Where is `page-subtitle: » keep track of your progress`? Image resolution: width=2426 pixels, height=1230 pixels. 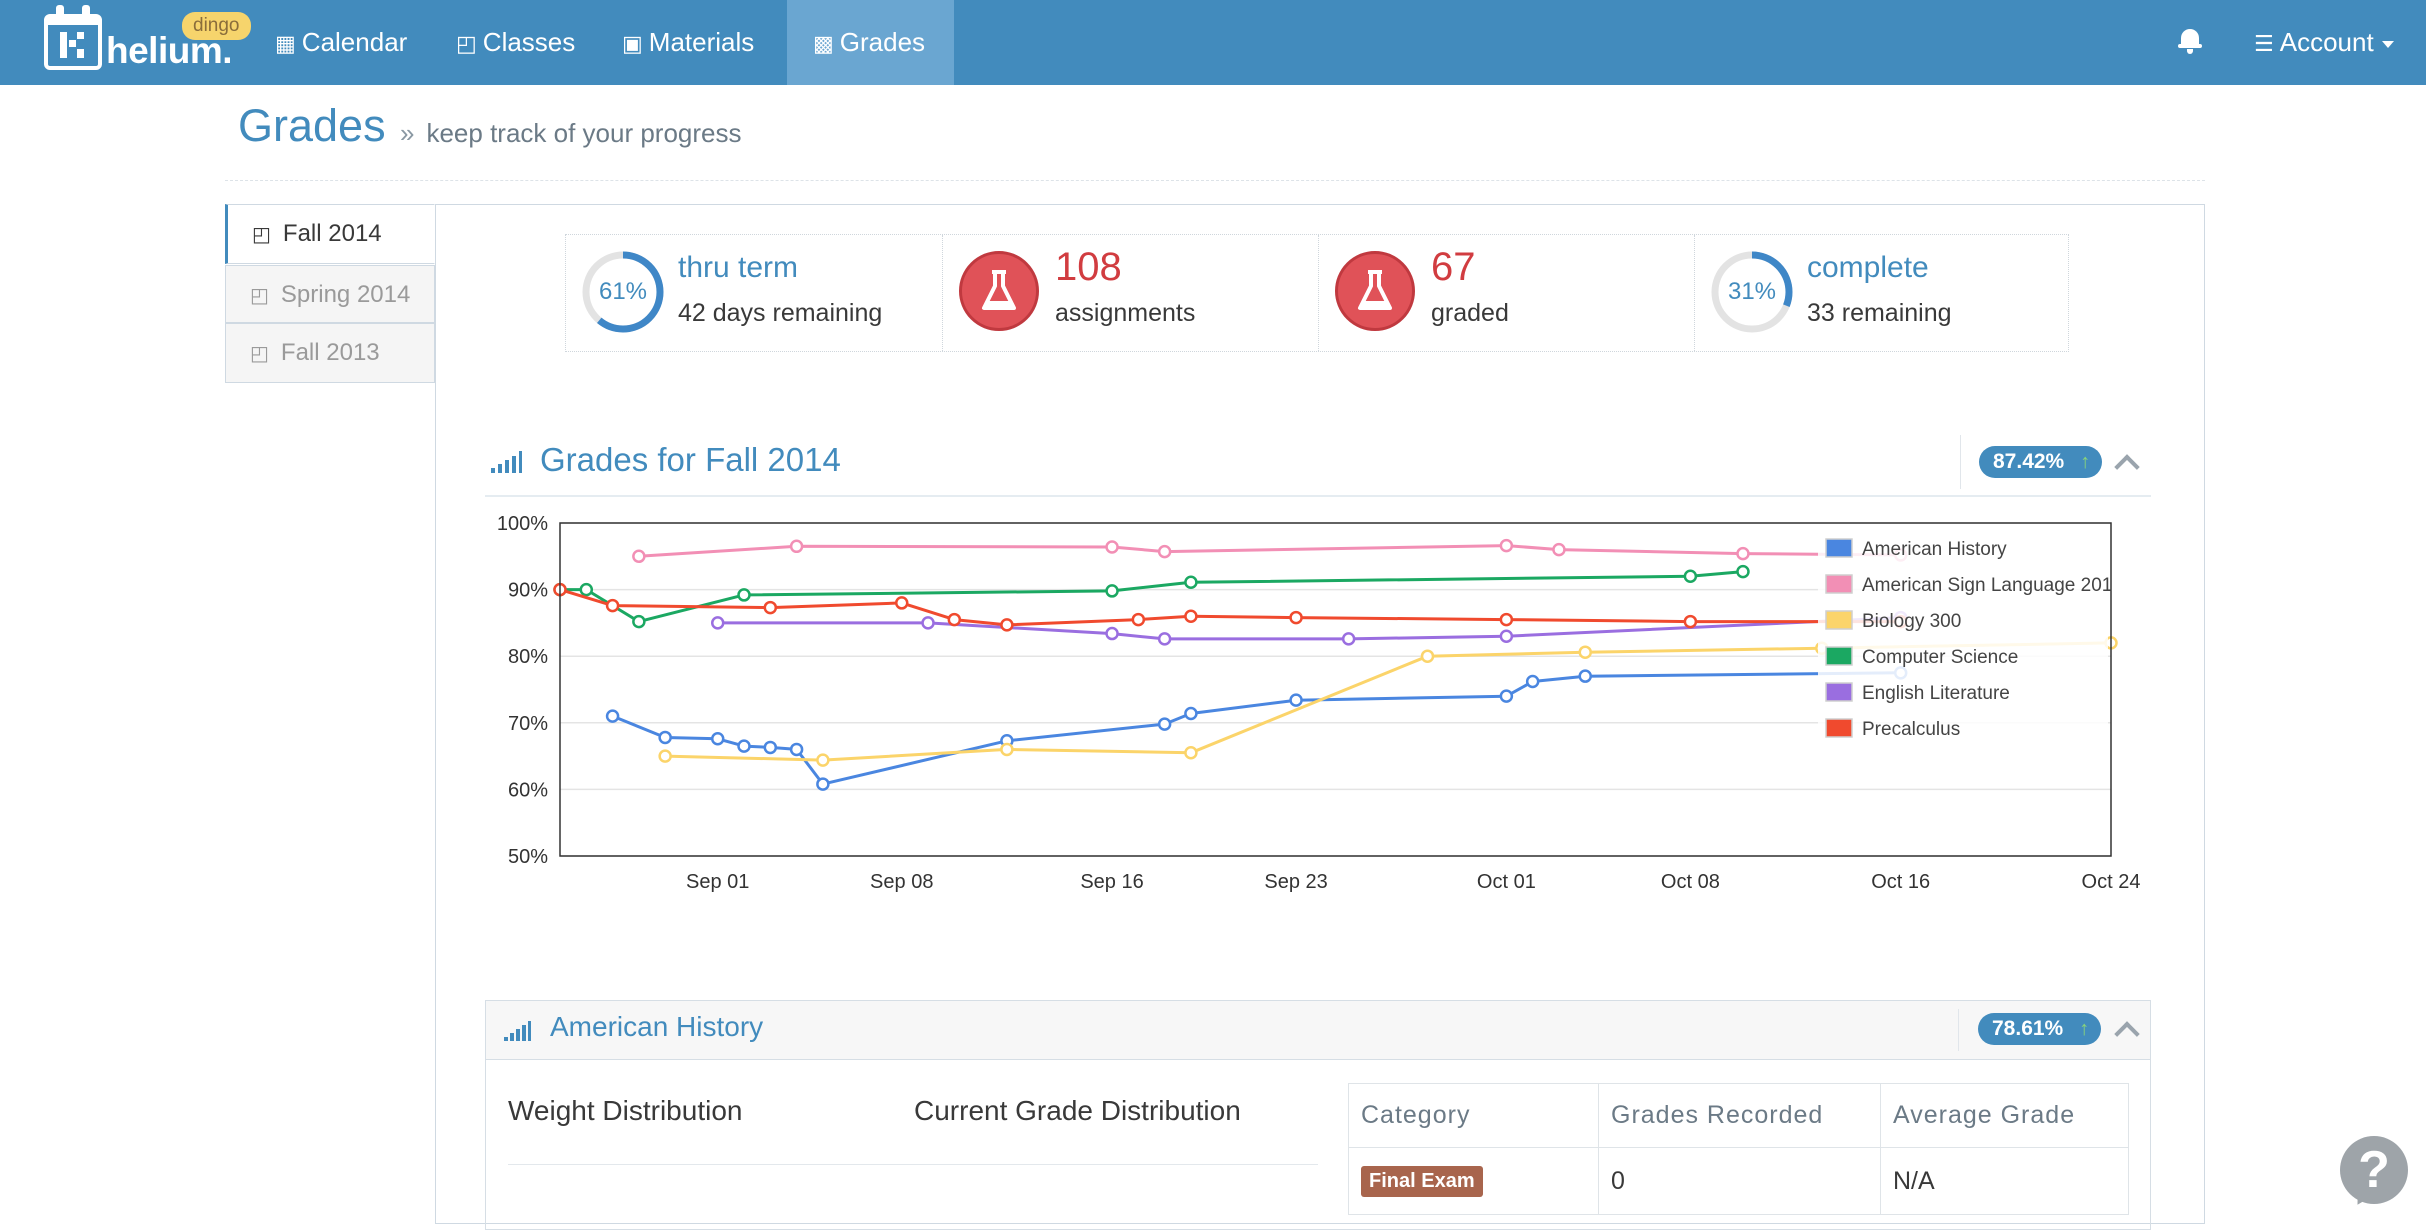 page-subtitle: » keep track of your progress is located at coordinates (571, 133).